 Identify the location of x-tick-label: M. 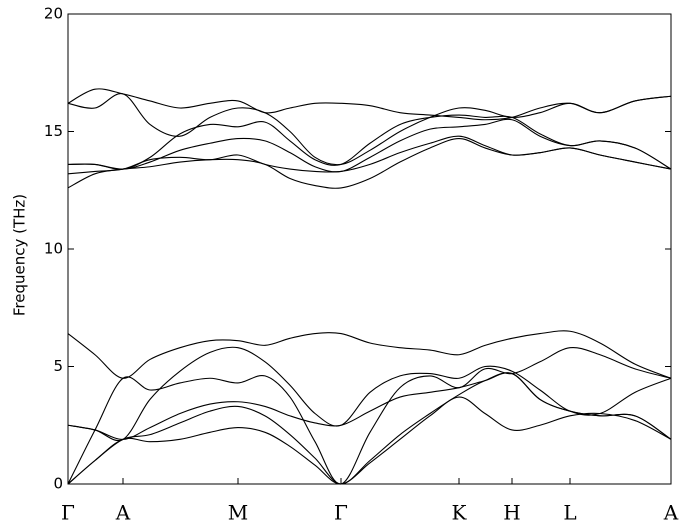
(238, 513).